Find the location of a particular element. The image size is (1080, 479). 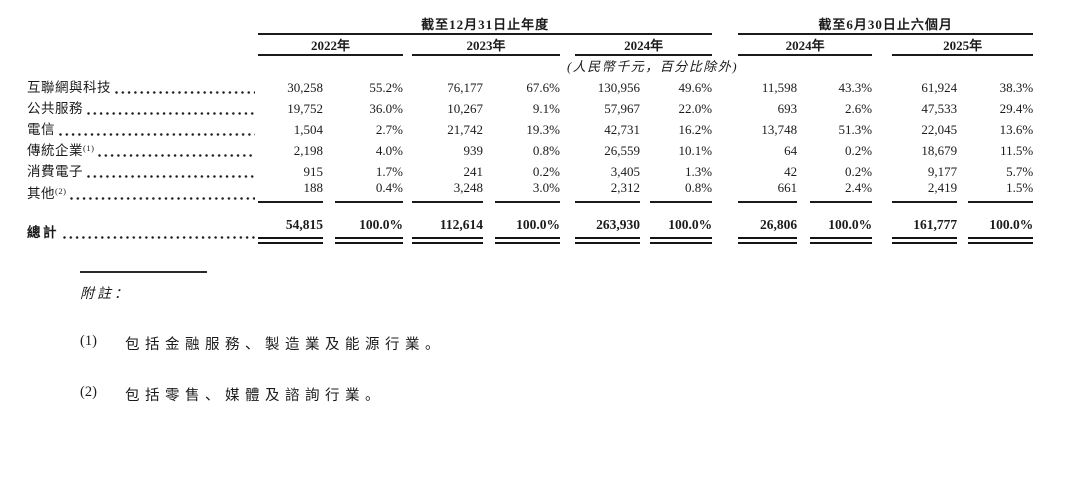

amount-cell: 64 is located at coordinates (791, 150).